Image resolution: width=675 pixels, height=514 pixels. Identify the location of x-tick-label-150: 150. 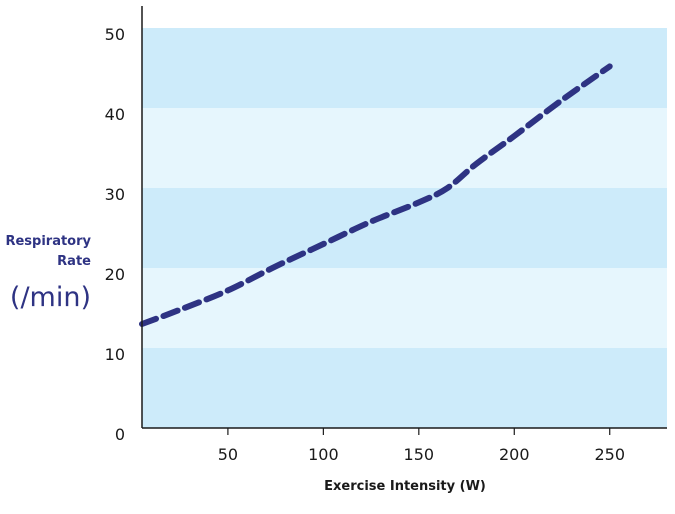
(419, 454).